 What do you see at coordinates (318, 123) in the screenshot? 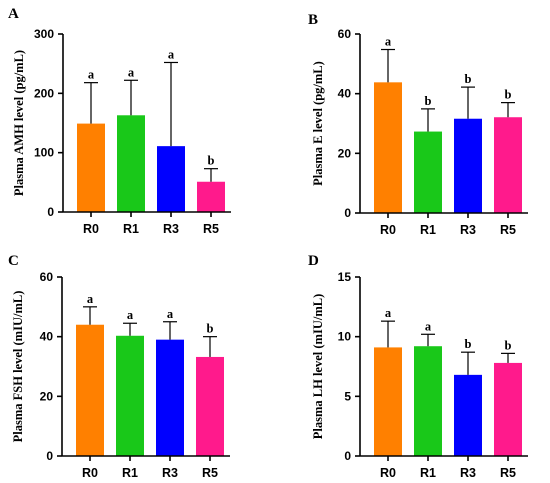
I see `y-axis-label: Plasma E level (pg/mL)` at bounding box center [318, 123].